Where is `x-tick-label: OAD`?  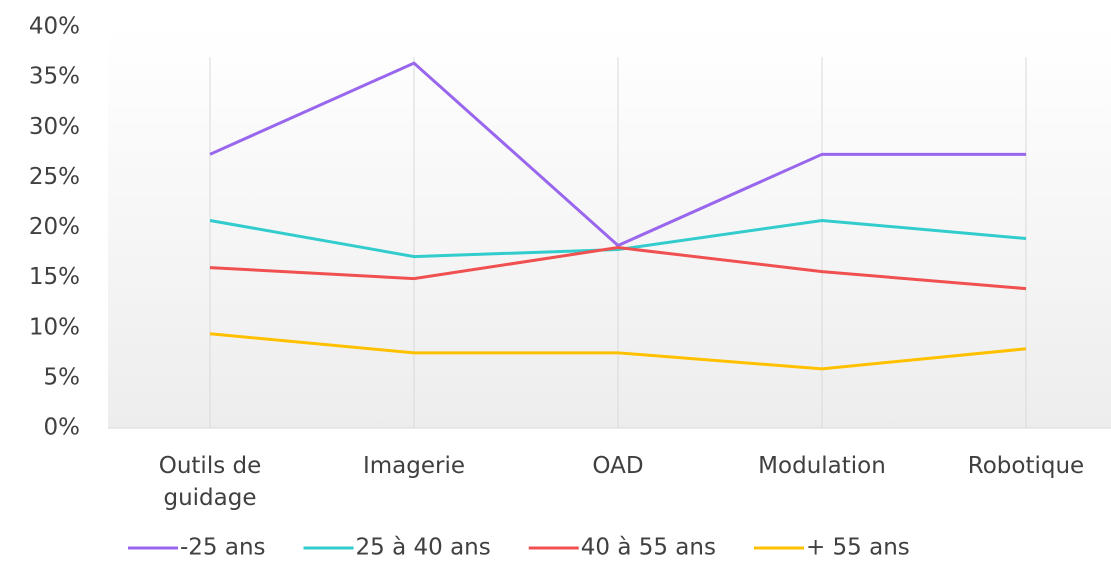 x-tick-label: OAD is located at coordinates (618, 466).